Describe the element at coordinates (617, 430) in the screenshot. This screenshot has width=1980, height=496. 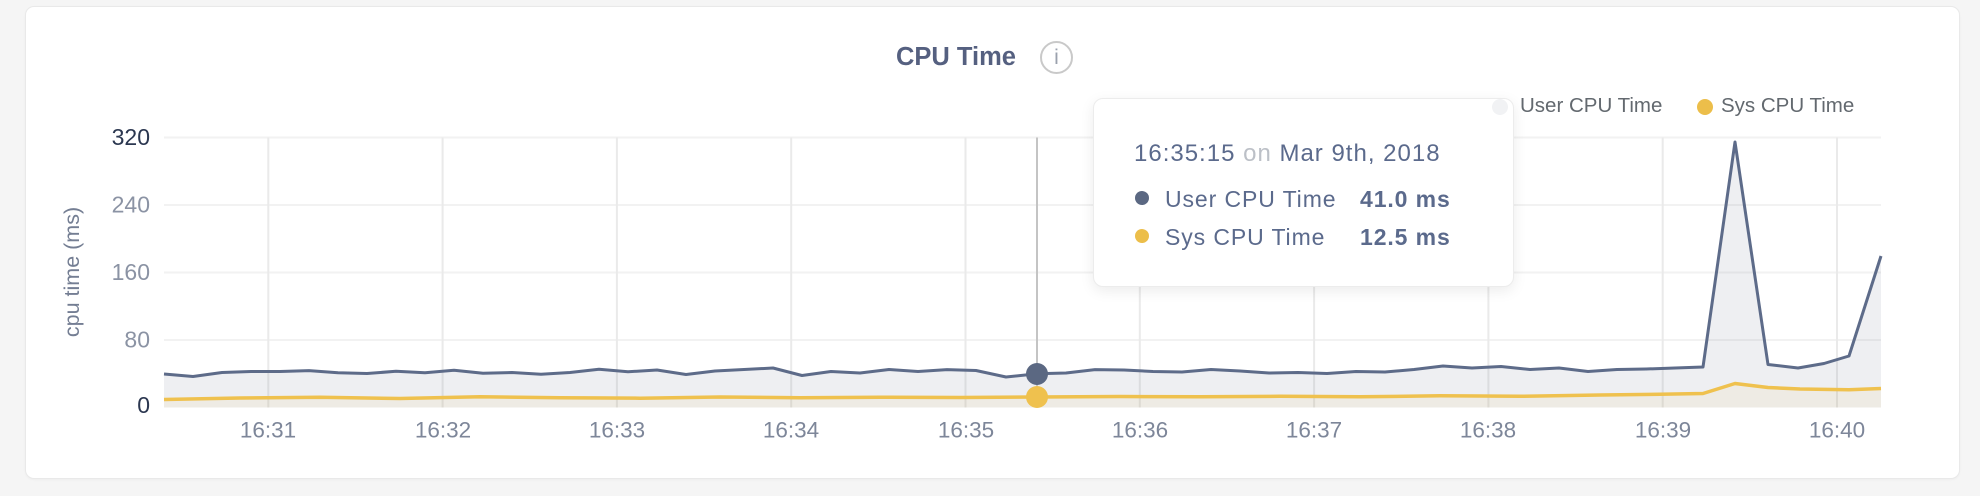
I see `svg-text: 16:33` at that location.